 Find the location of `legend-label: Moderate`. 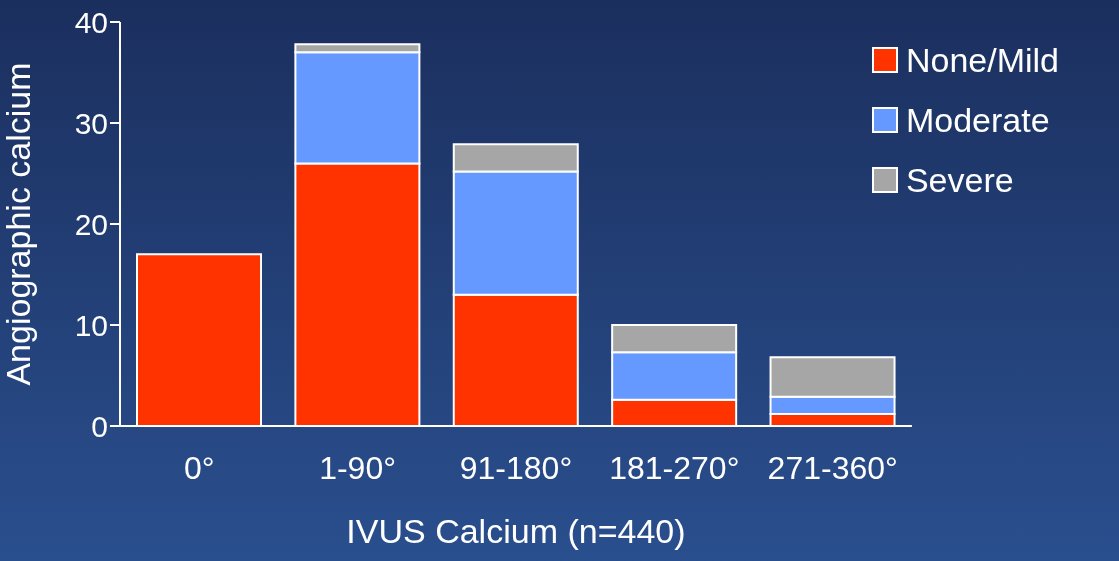

legend-label: Moderate is located at coordinates (977, 120).